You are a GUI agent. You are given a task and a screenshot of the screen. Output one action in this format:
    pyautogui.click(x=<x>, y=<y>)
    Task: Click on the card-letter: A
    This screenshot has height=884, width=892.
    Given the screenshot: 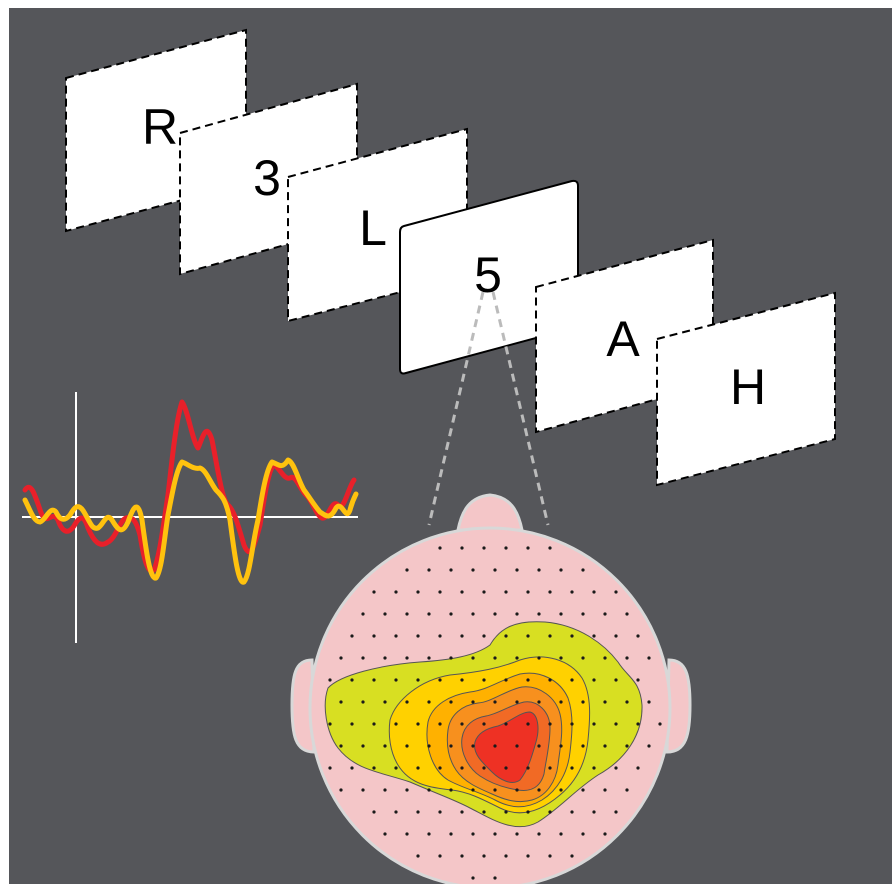 What is the action you would take?
    pyautogui.click(x=623, y=339)
    